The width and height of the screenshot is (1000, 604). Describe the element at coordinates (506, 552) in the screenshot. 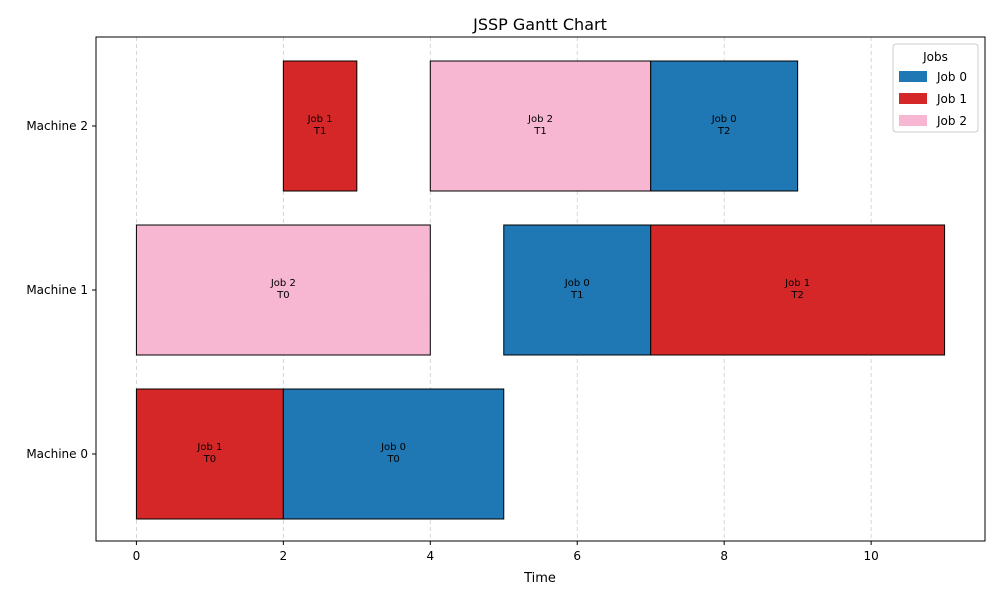

I see `x-axis: 0 2 4 6 8 10` at that location.